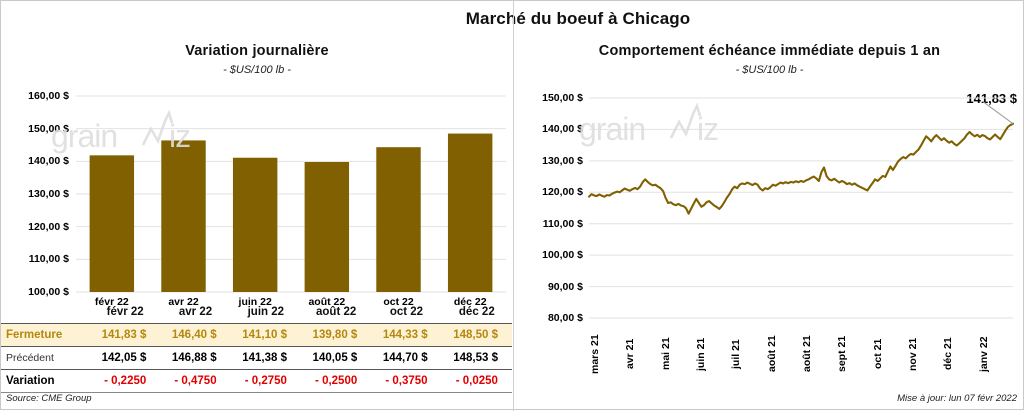 The width and height of the screenshot is (1024, 411). I want to click on right-x-tick: juil 21, so click(736, 354).